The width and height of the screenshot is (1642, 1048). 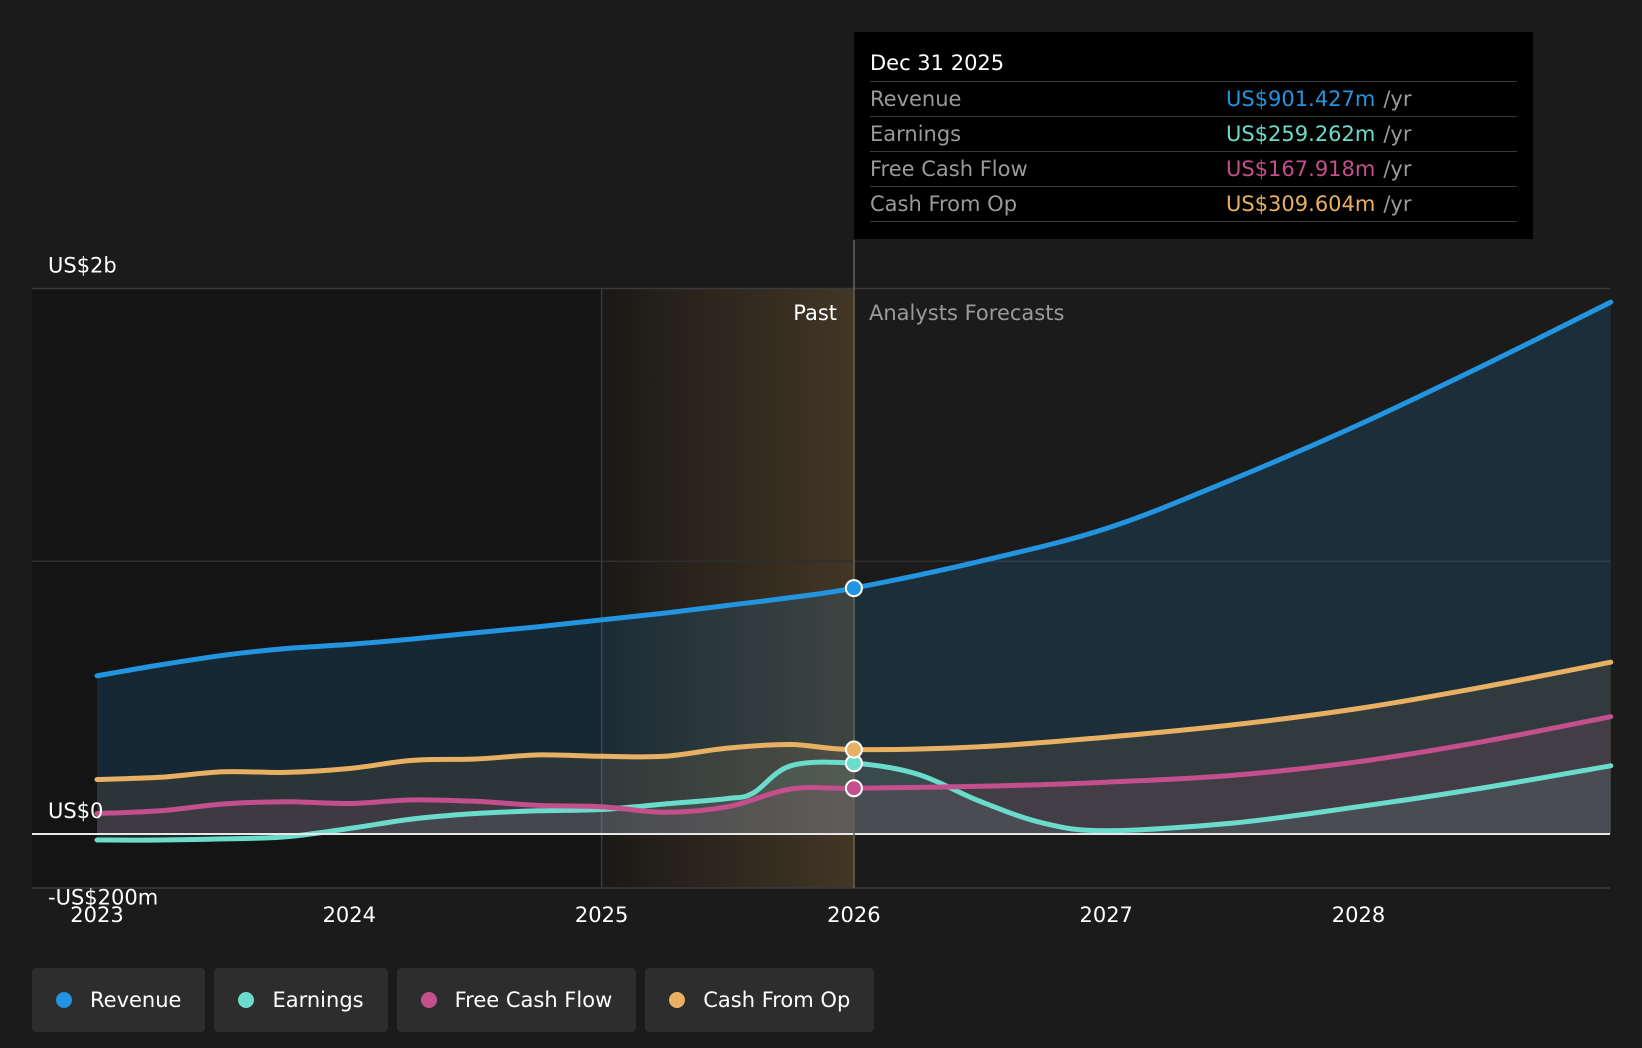 I want to click on tooltip-row-value: US$259.262m, so click(x=1301, y=134).